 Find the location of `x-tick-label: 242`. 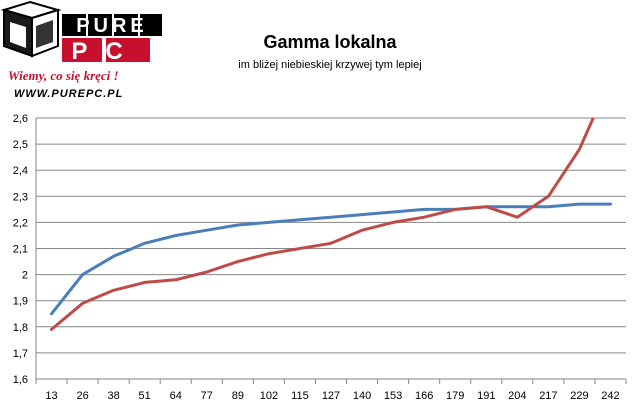

x-tick-label: 242 is located at coordinates (610, 396).